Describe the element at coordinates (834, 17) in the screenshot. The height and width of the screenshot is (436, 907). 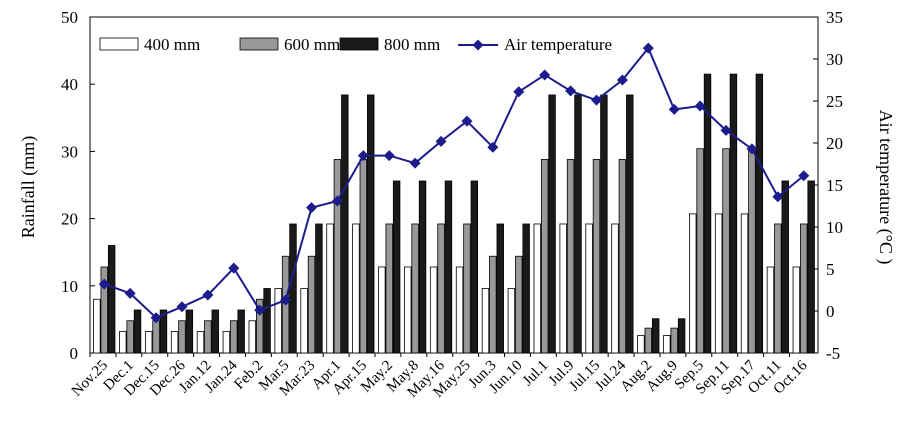
I see `y-right-tick-label: 35` at that location.